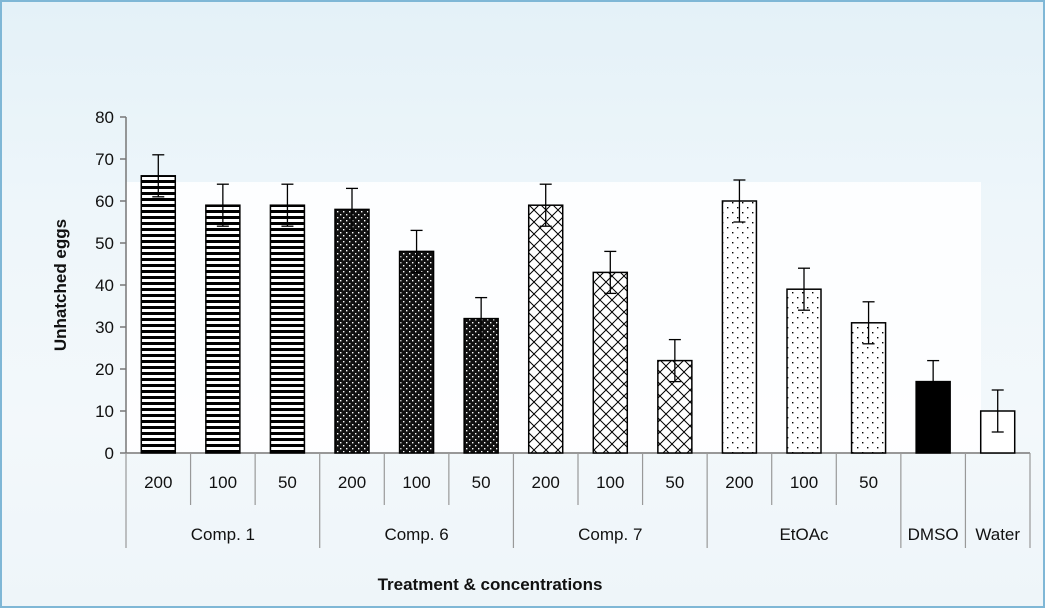  What do you see at coordinates (933, 534) in the screenshot?
I see `group-label: DMSO` at bounding box center [933, 534].